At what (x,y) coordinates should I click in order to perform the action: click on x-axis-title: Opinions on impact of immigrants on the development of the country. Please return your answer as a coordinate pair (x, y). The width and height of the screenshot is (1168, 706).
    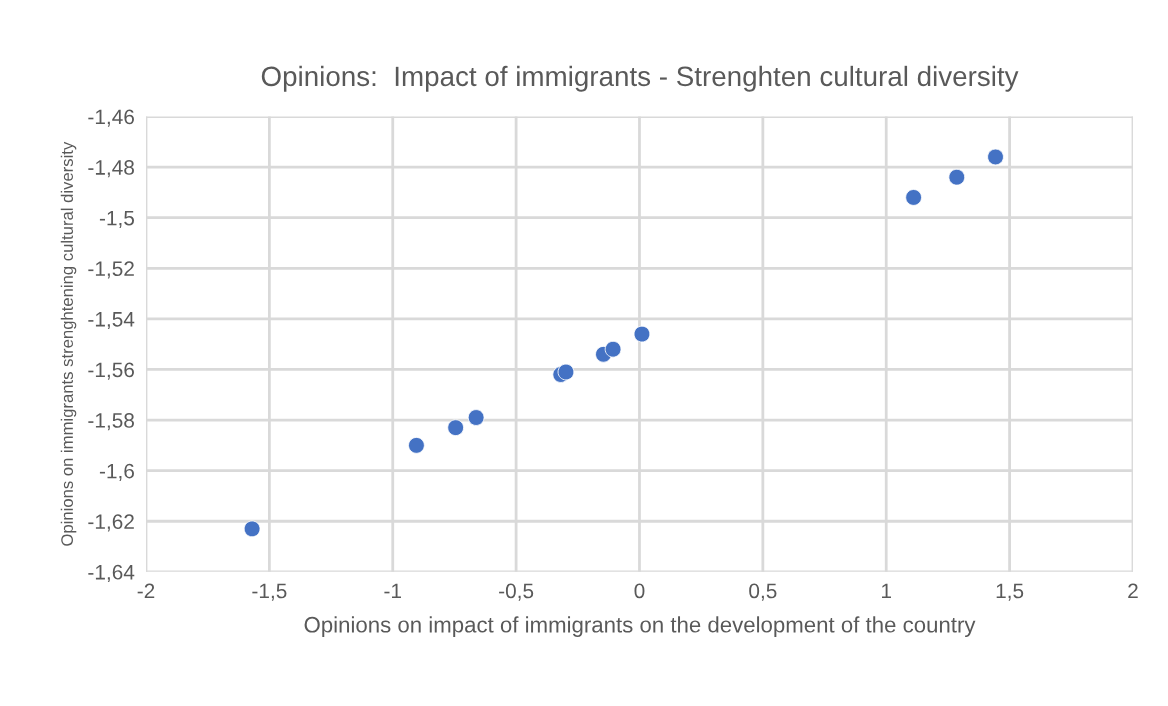
    Looking at the image, I should click on (640, 626).